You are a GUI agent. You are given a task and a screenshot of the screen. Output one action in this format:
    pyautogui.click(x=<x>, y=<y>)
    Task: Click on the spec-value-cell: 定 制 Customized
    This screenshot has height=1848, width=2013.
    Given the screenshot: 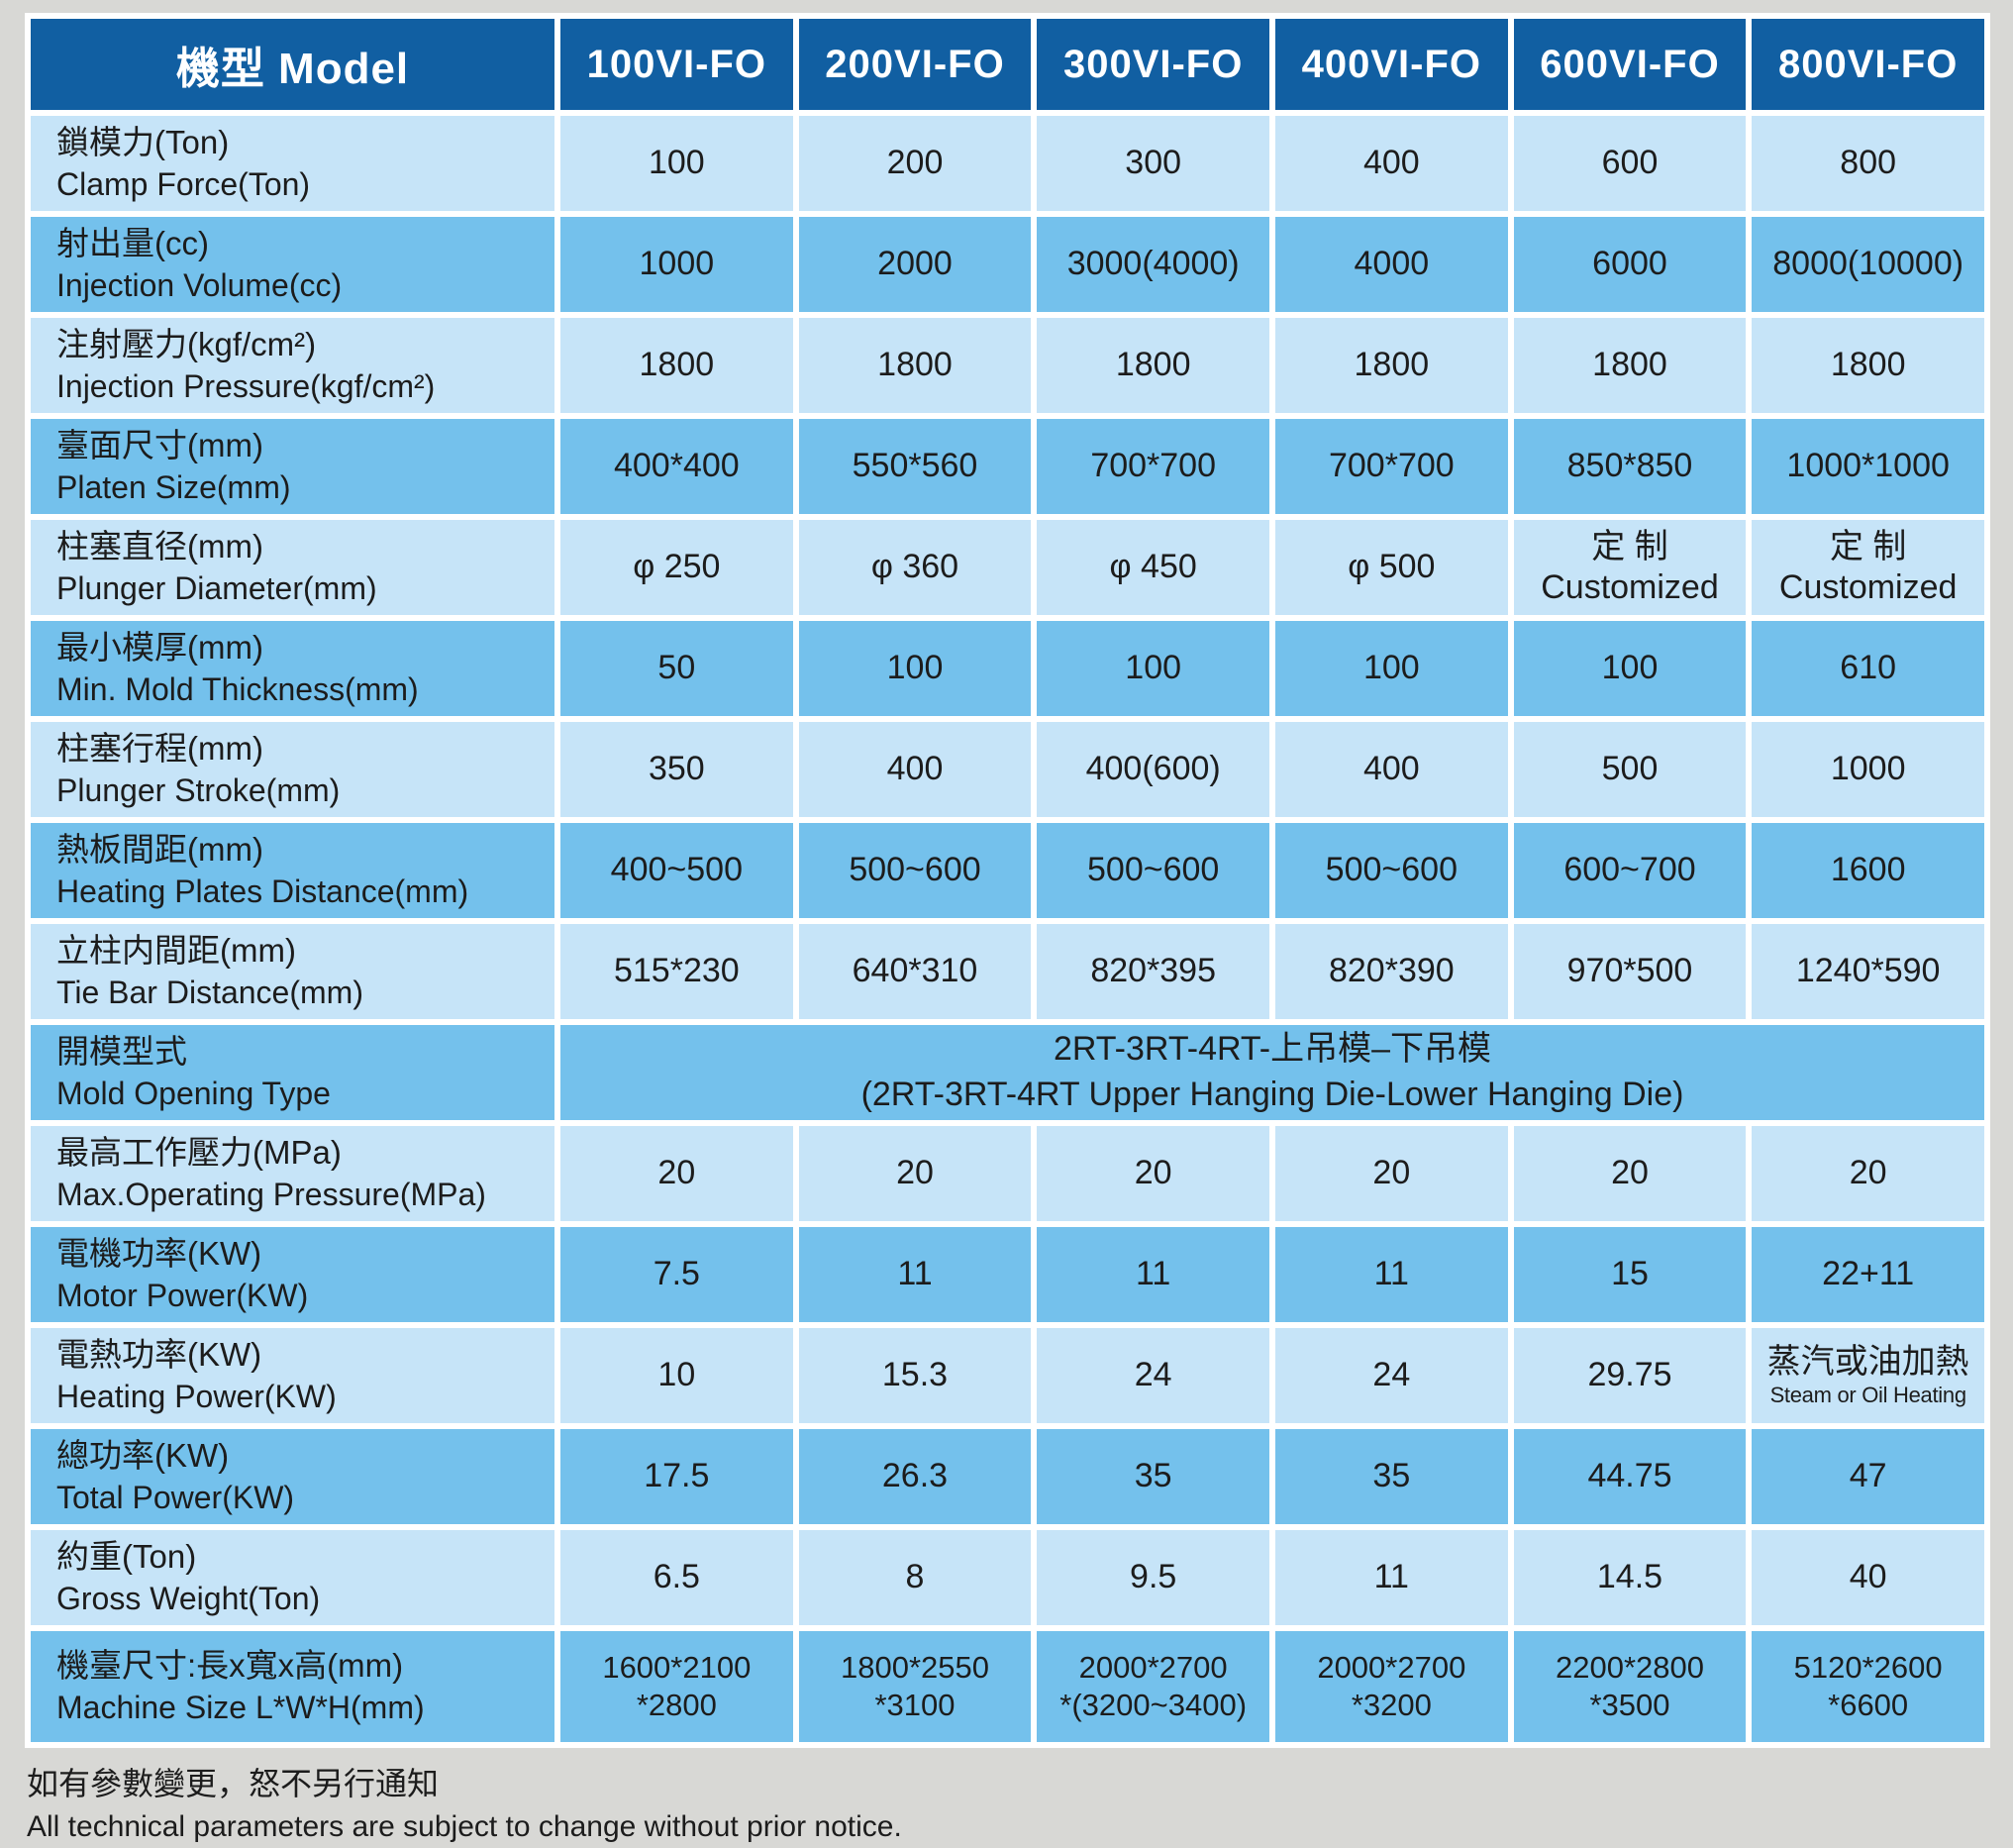 What is the action you would take?
    pyautogui.click(x=1630, y=568)
    